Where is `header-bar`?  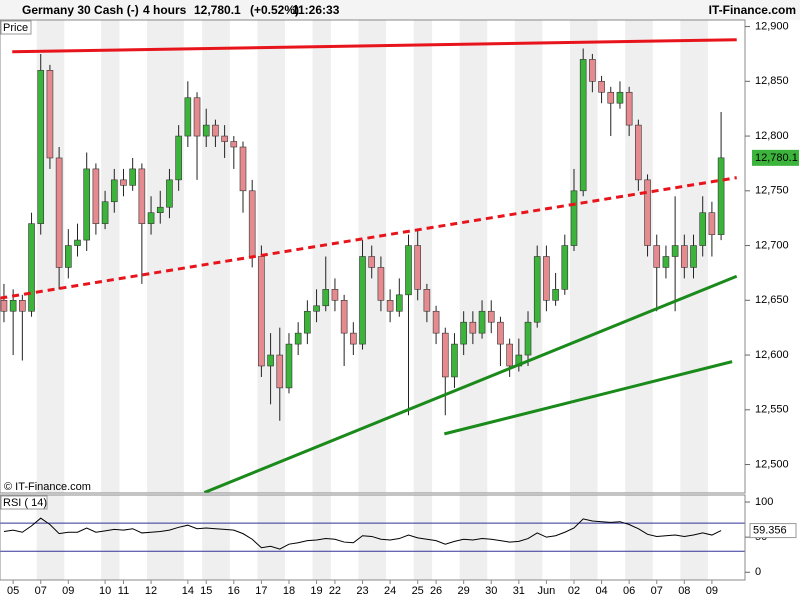 header-bar is located at coordinates (400, 10).